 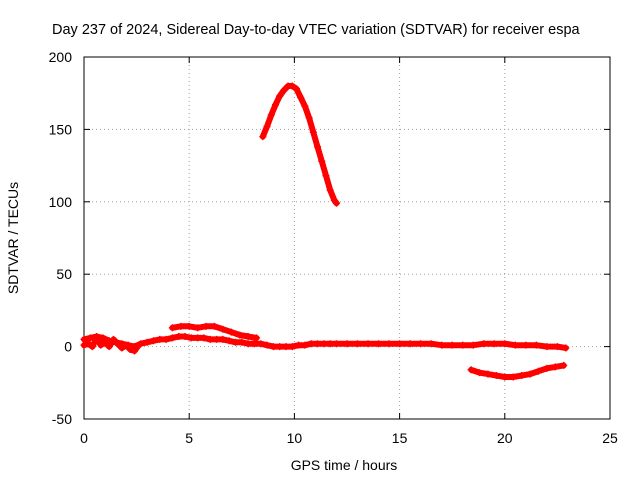 I want to click on x-tick-label: 10, so click(x=295, y=438).